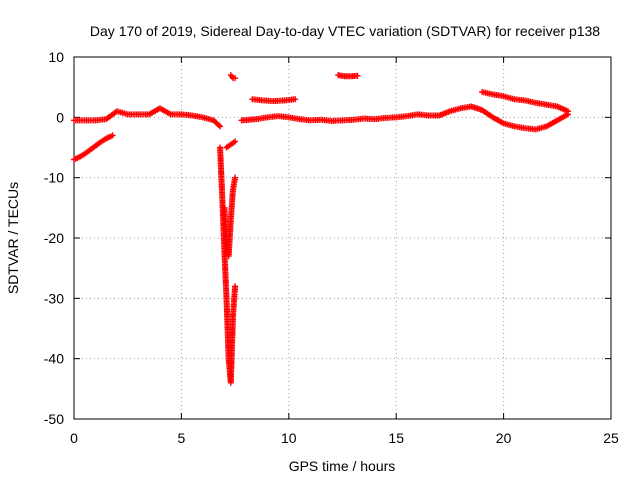 This screenshot has width=640, height=480. What do you see at coordinates (54, 359) in the screenshot?
I see `y-tick-label: -40` at bounding box center [54, 359].